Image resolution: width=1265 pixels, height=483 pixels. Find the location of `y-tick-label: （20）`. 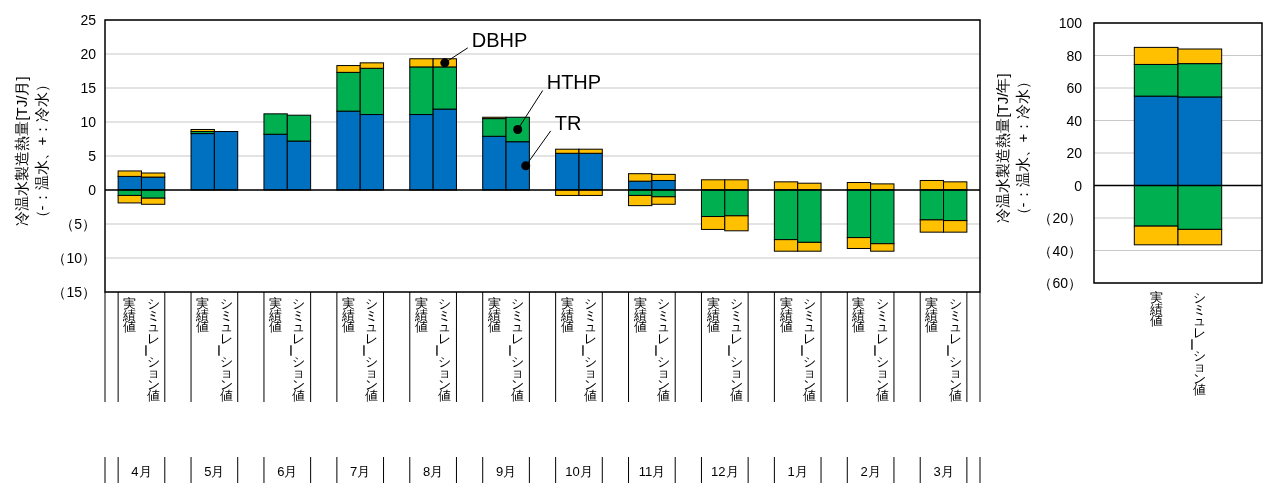

y-tick-label: （20） is located at coordinates (1060, 218).